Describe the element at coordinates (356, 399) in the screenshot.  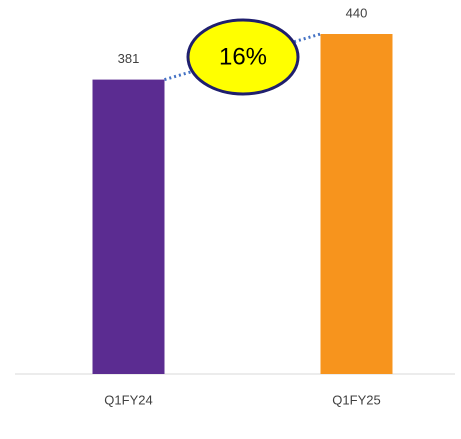
I see `x-tick-label: Q1FY25` at that location.